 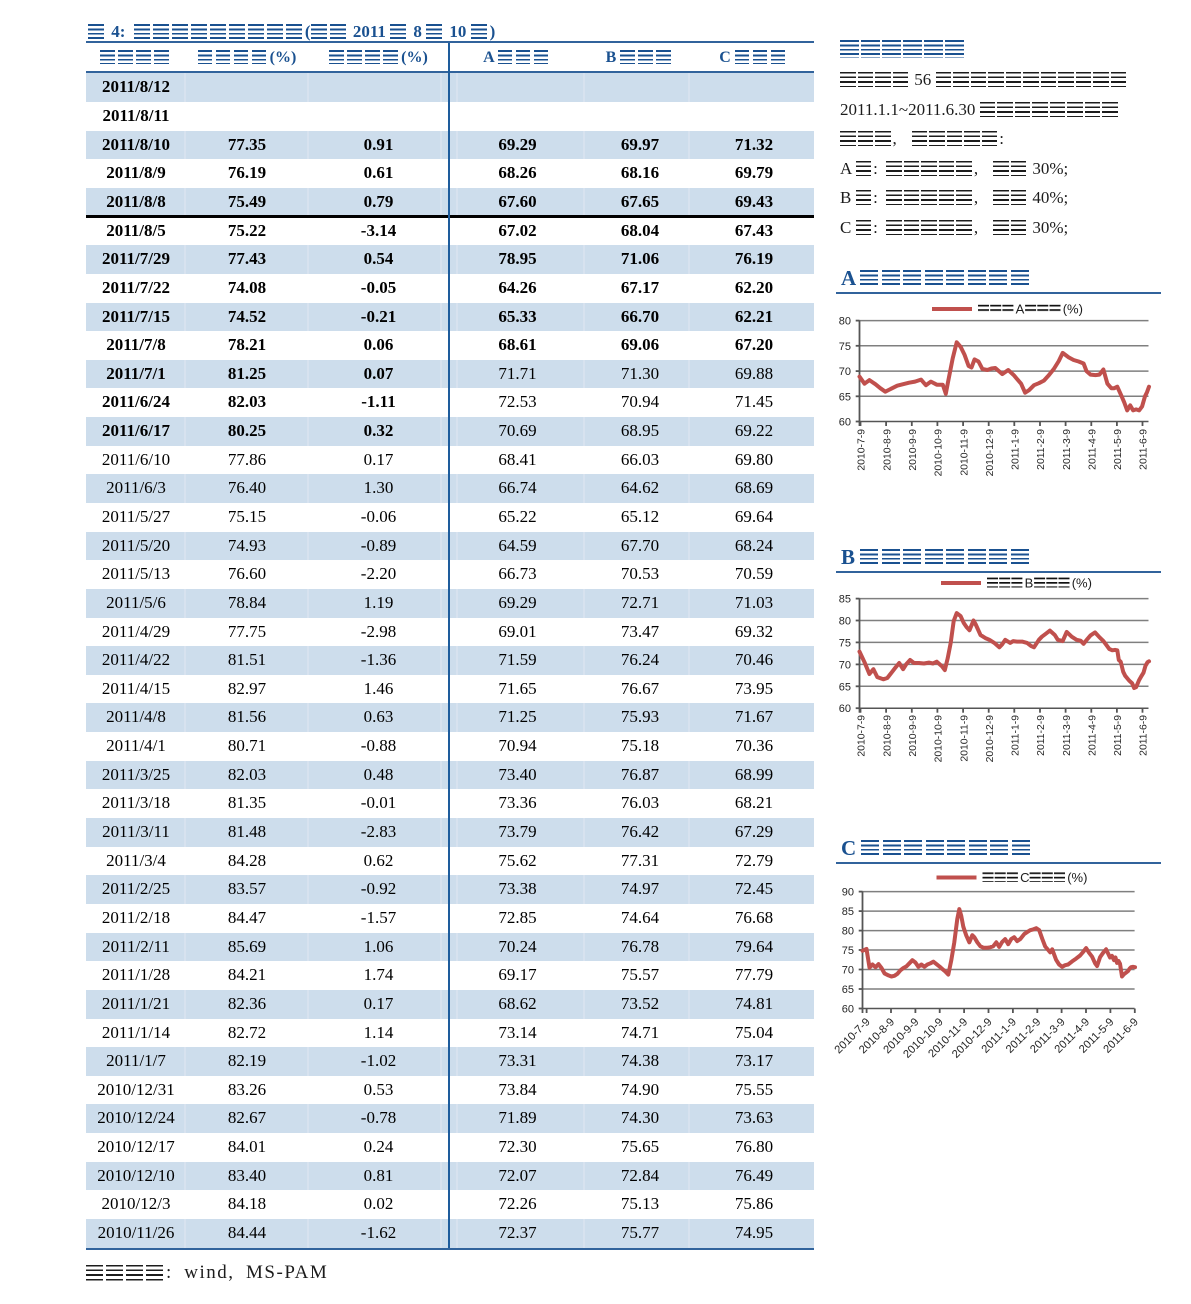 What do you see at coordinates (1029, 583) in the screenshot?
I see `svg-text: B` at bounding box center [1029, 583].